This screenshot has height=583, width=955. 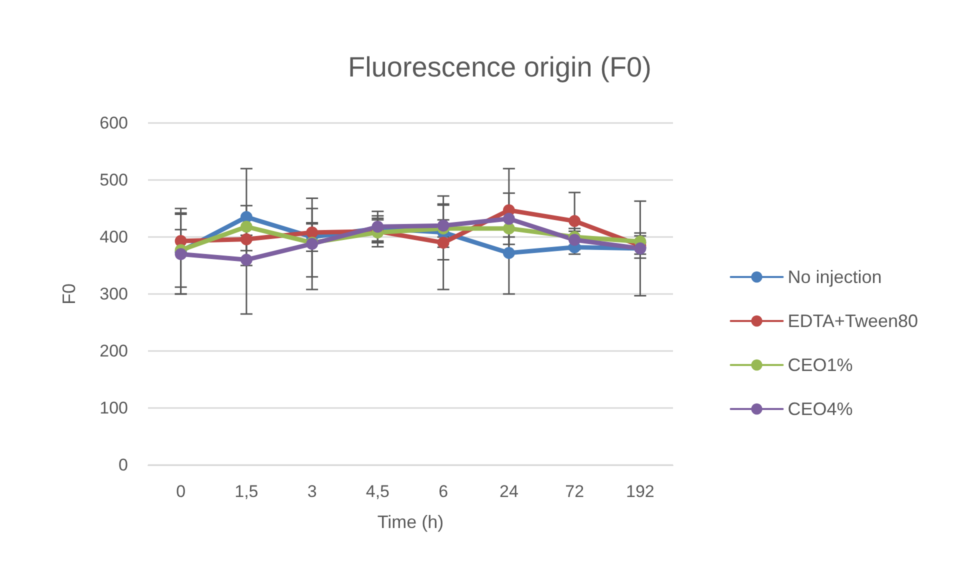 What do you see at coordinates (835, 277) in the screenshot?
I see `legend-label: No injection` at bounding box center [835, 277].